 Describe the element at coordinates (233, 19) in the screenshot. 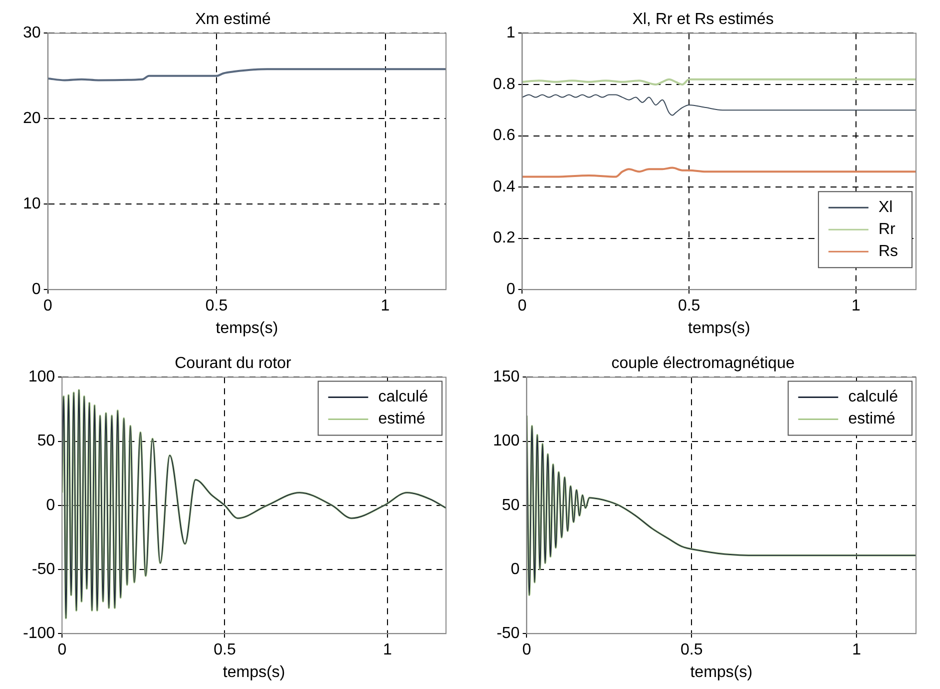

I see `chart-title: Xm estimé` at that location.